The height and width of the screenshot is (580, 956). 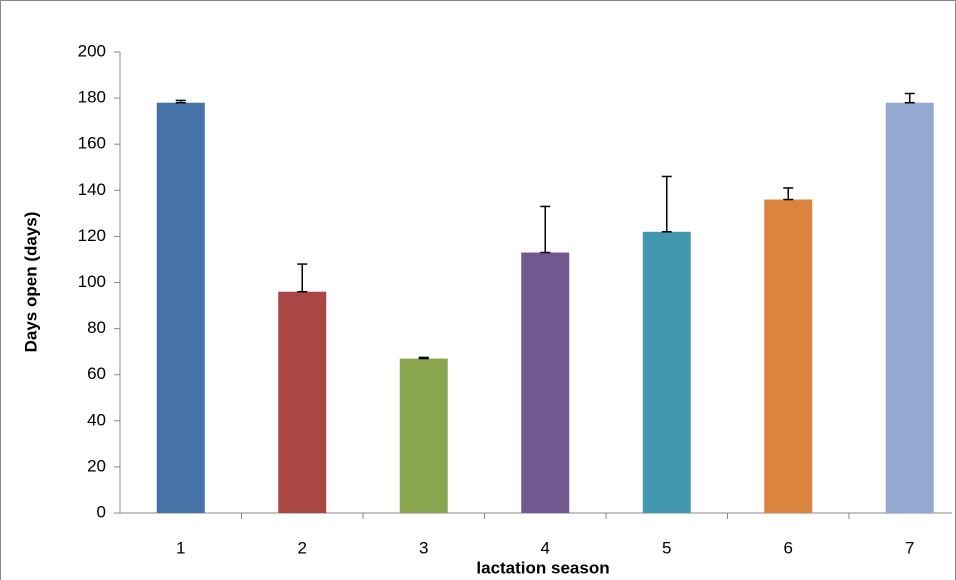 What do you see at coordinates (92, 97) in the screenshot?
I see `y-tick-label: 180` at bounding box center [92, 97].